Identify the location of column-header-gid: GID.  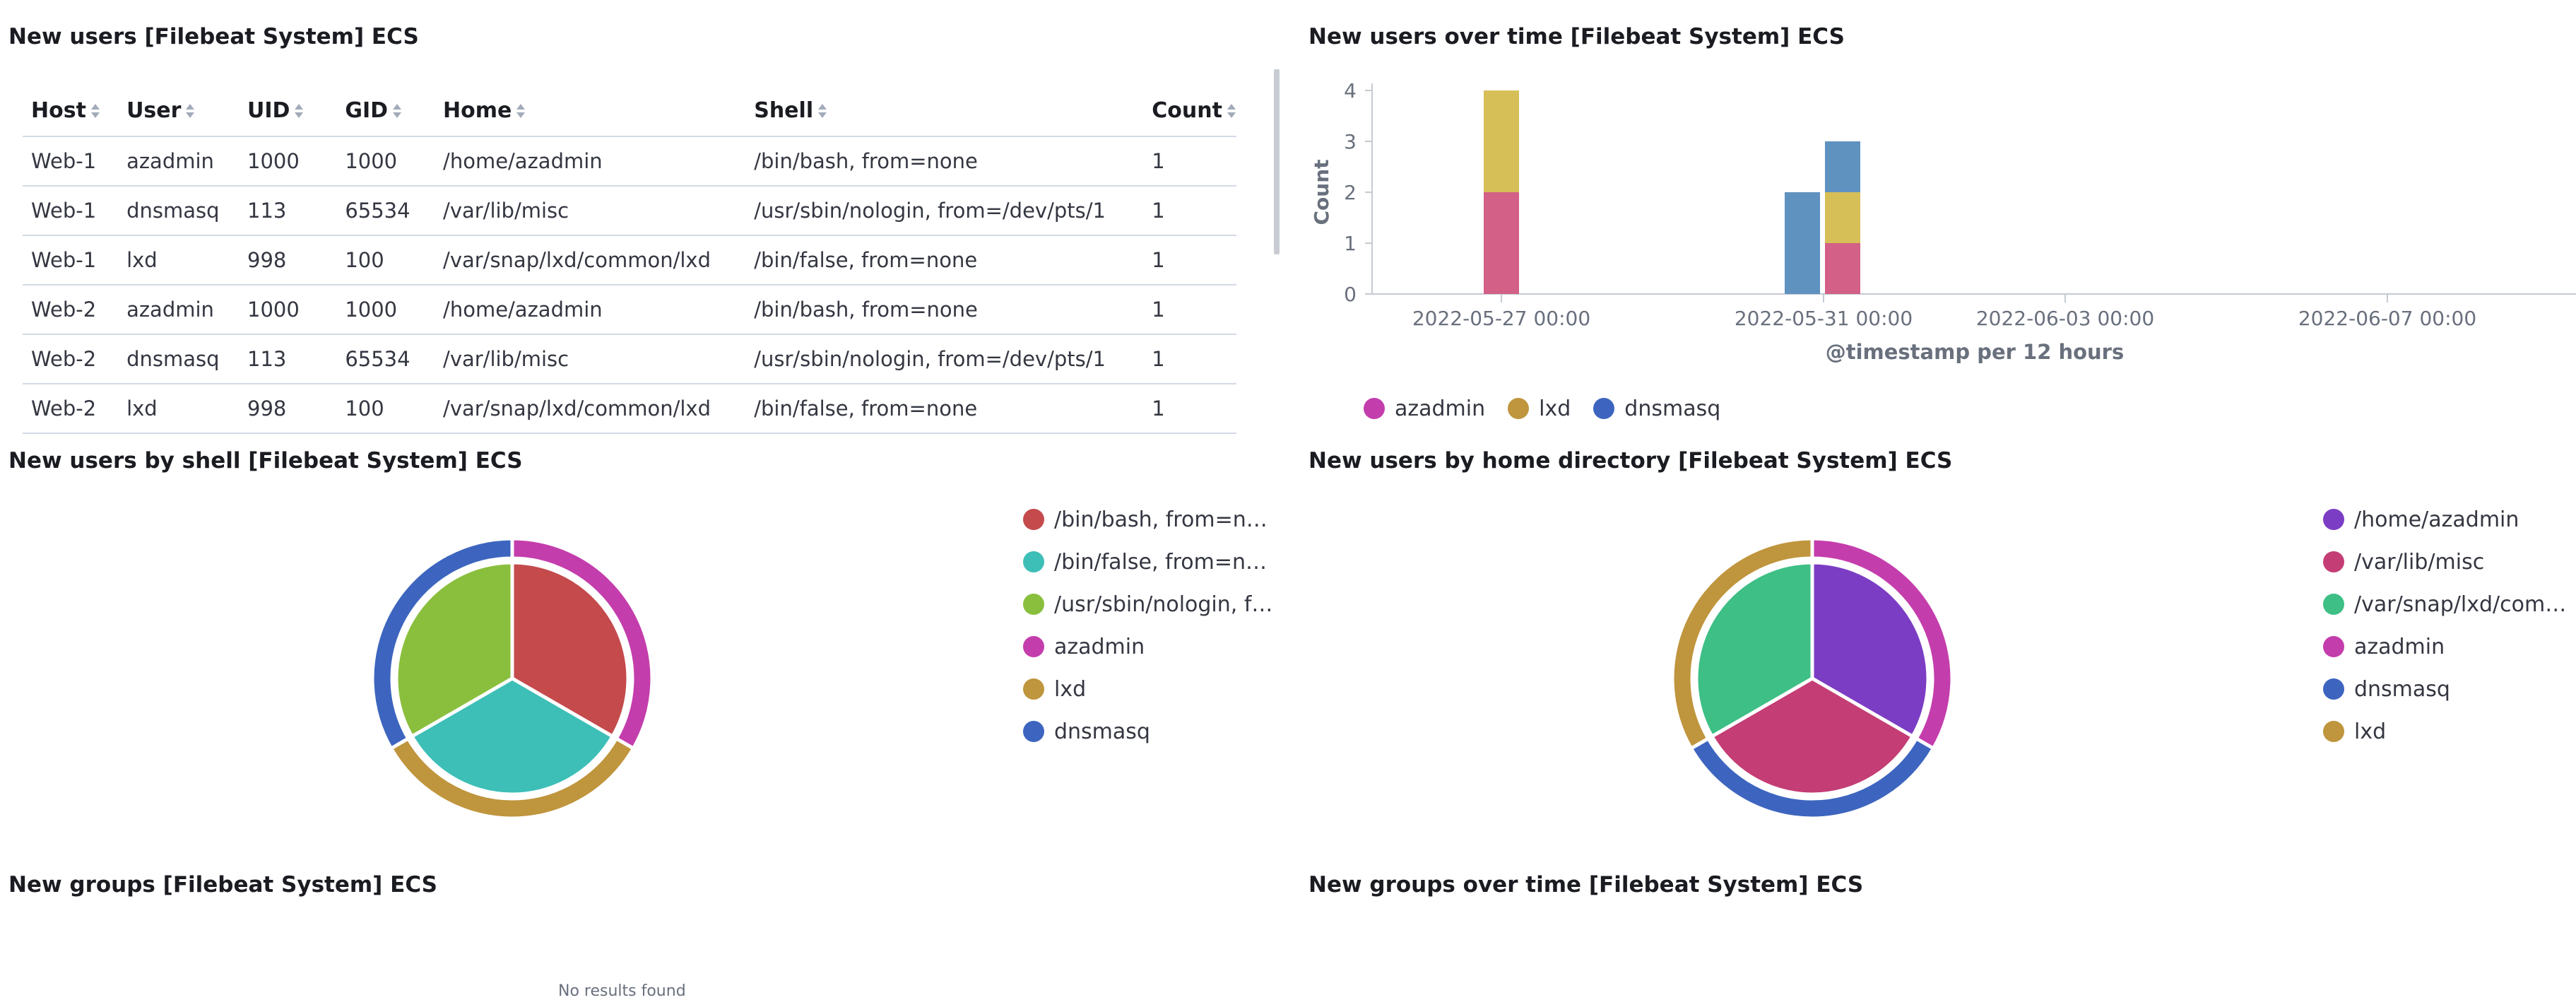
(385, 111).